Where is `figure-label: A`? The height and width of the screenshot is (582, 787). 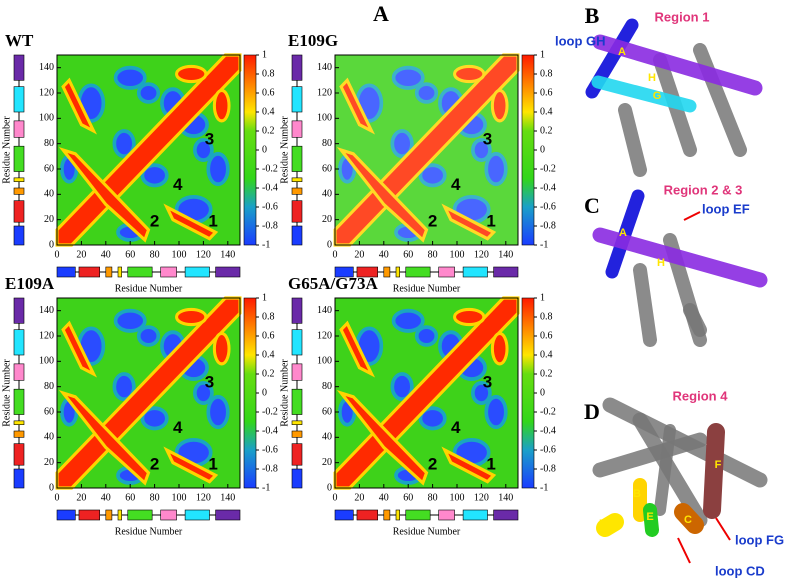 figure-label: A is located at coordinates (381, 13).